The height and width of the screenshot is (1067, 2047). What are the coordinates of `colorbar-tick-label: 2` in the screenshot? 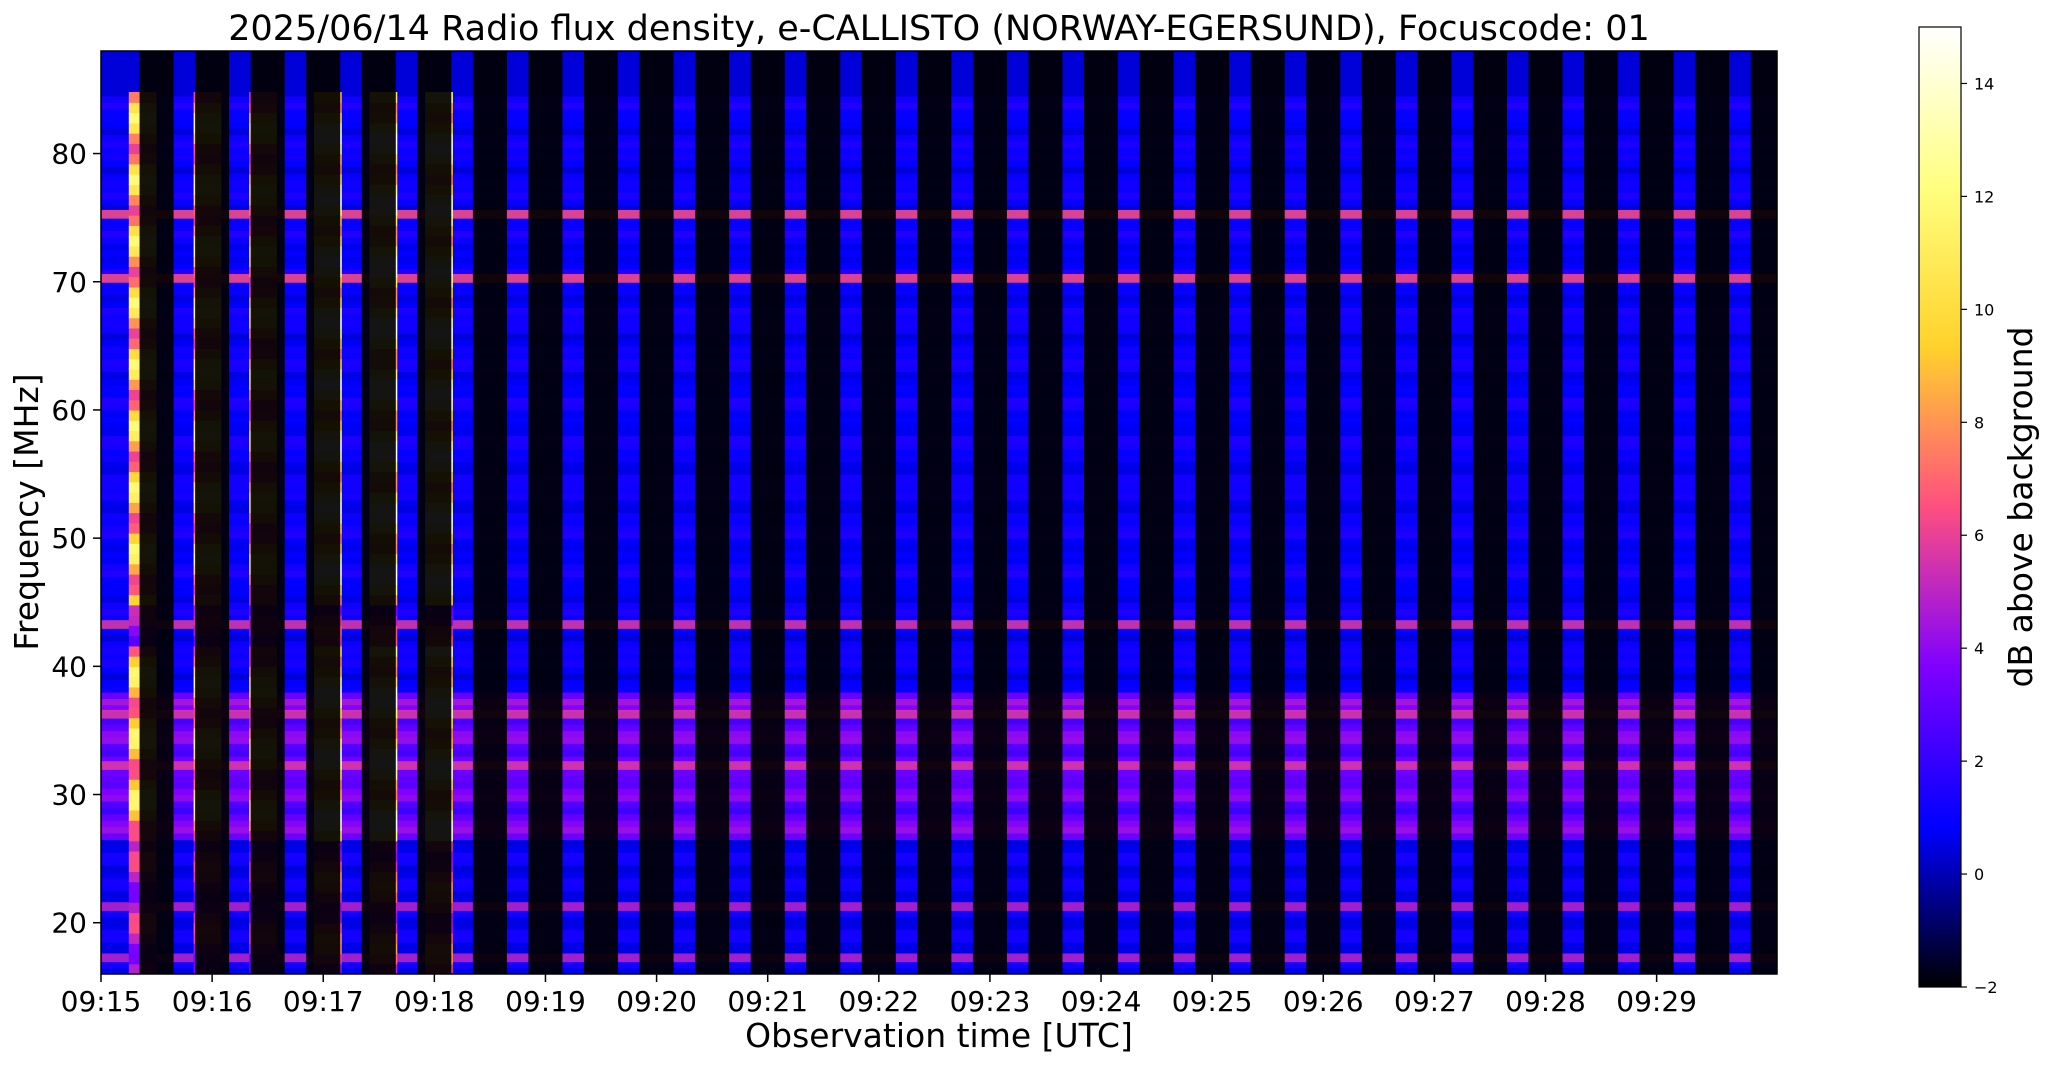 It's located at (1979, 761).